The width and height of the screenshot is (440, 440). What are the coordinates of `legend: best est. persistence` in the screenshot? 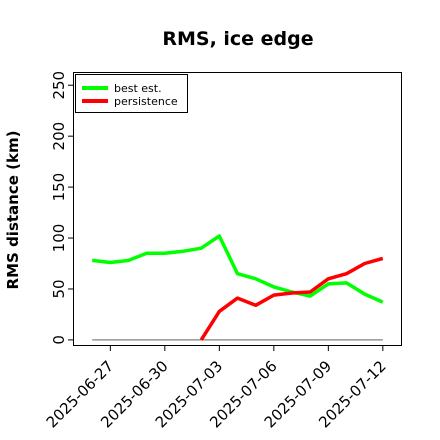 It's located at (131, 93).